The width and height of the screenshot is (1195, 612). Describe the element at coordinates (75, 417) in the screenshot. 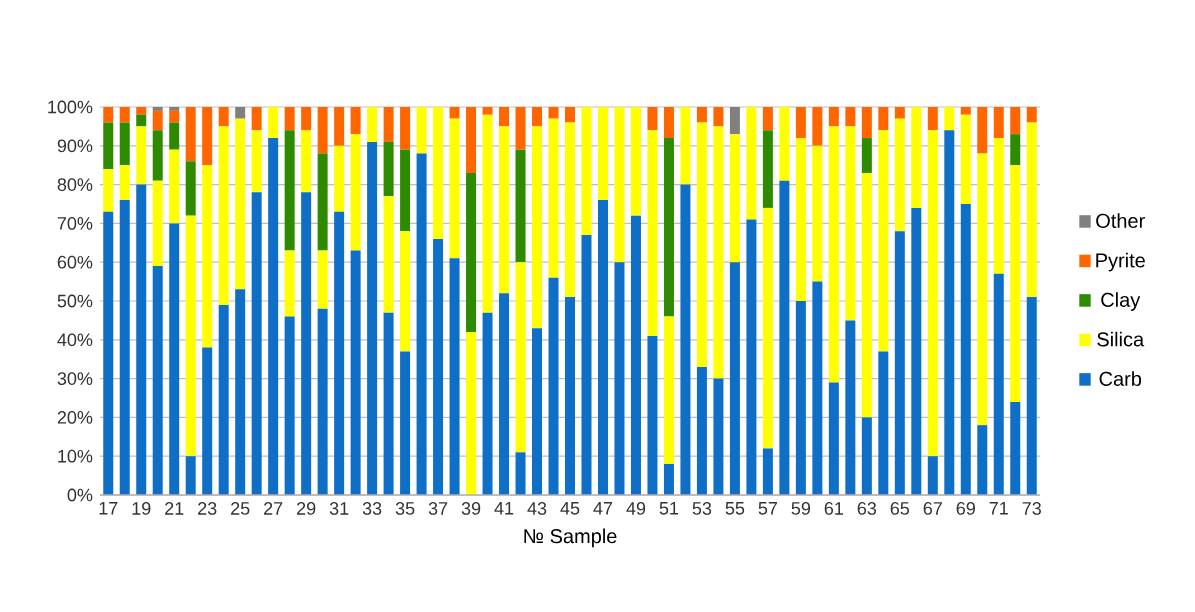

I see `y-tick-label: 20%` at that location.